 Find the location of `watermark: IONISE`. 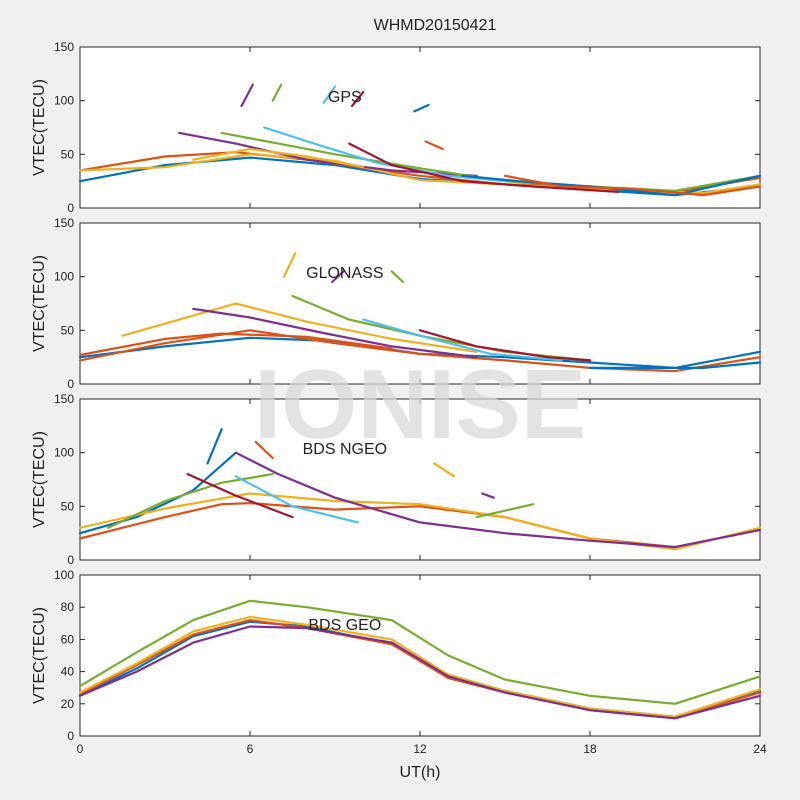

watermark: IONISE is located at coordinates (420, 404).